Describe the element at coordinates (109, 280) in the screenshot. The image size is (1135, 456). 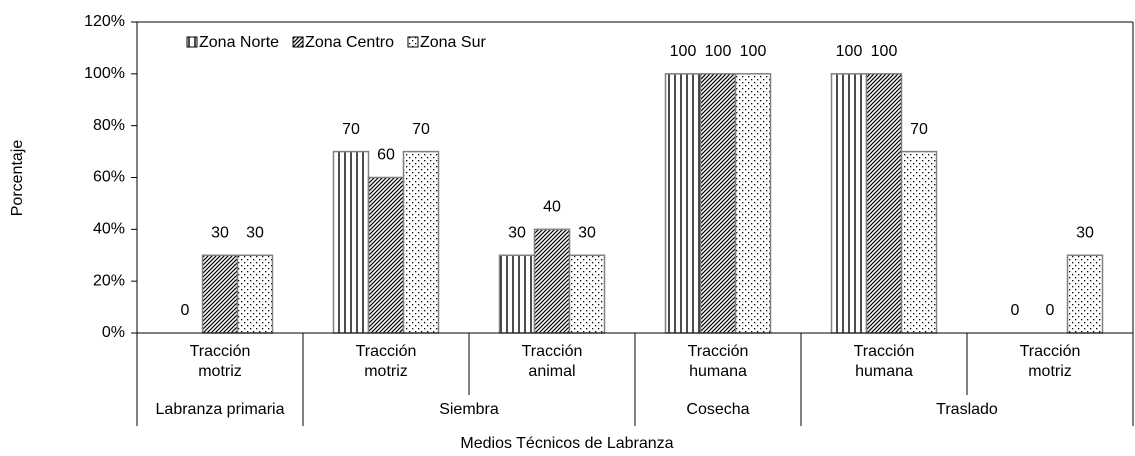
I see `y-tick-label: 20%` at that location.